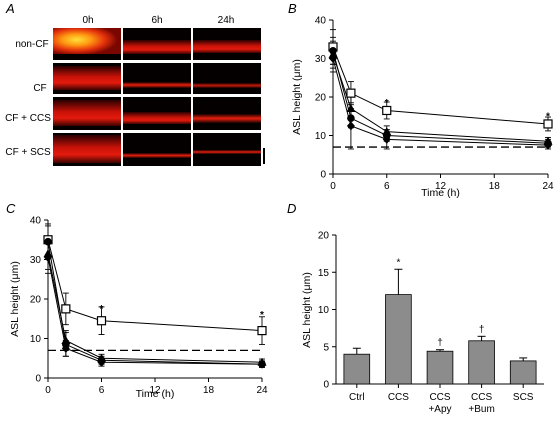  Describe the element at coordinates (28, 118) in the screenshot. I see `row-label-cf-ccs: CF + CCS` at that location.